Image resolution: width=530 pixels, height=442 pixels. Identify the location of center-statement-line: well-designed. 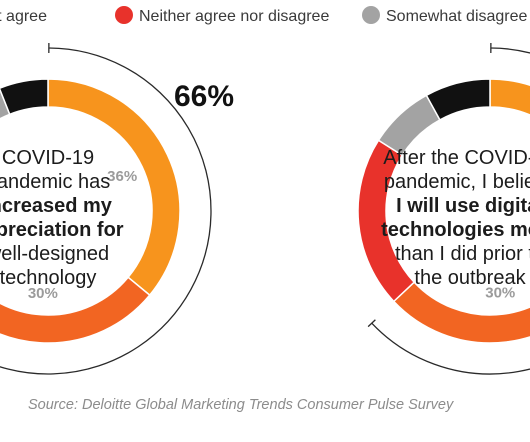
(54, 254).